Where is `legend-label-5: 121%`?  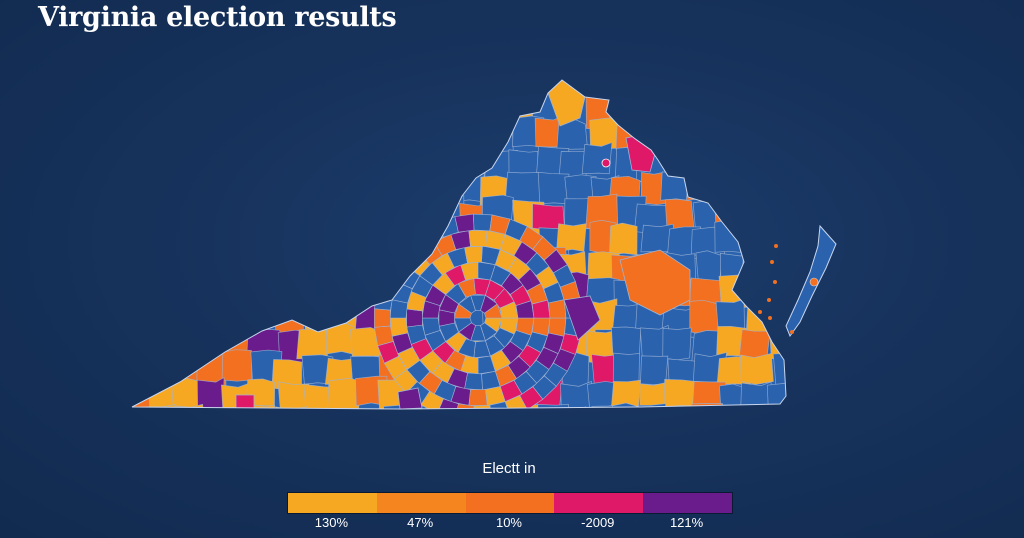 legend-label-5: 121% is located at coordinates (686, 522).